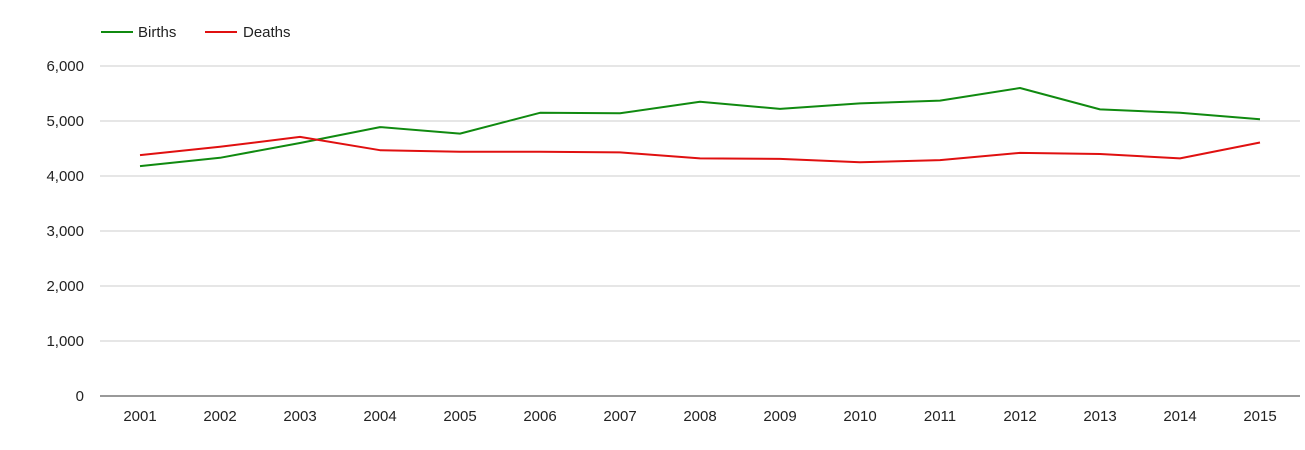 This screenshot has width=1305, height=450. What do you see at coordinates (379, 416) in the screenshot?
I see `x-tick-label: 2004` at bounding box center [379, 416].